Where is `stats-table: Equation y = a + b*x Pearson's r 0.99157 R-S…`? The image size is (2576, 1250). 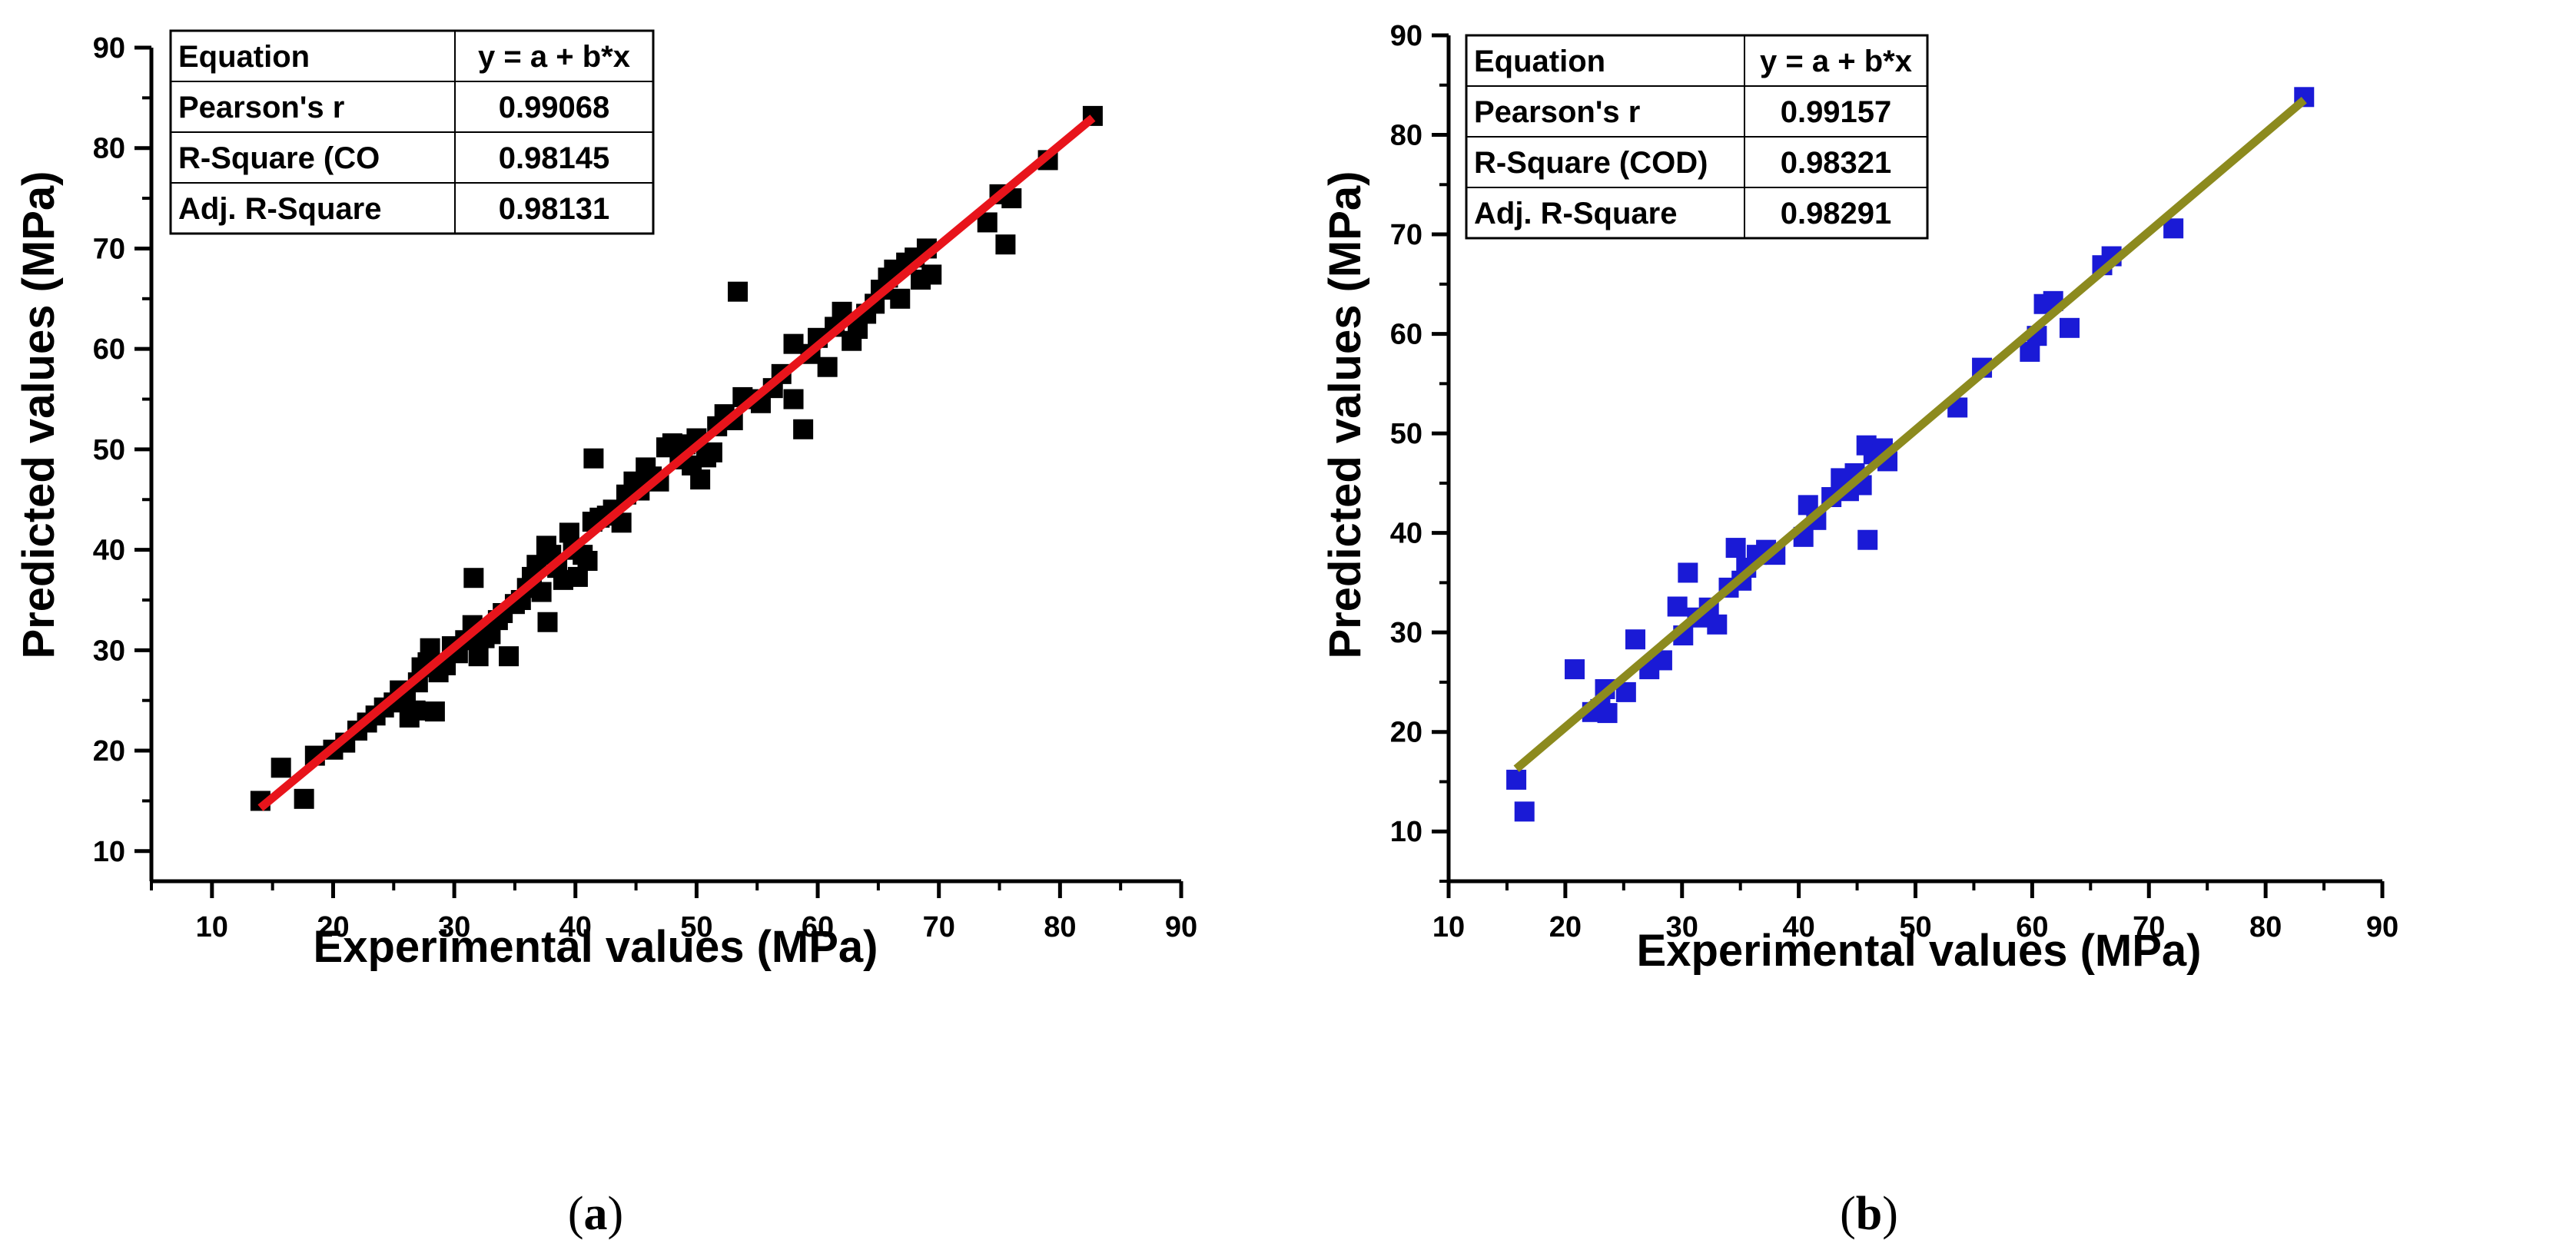
stats-table: Equation y = a + b*x Pearson's r 0.99157 R-S… is located at coordinates (1697, 137).